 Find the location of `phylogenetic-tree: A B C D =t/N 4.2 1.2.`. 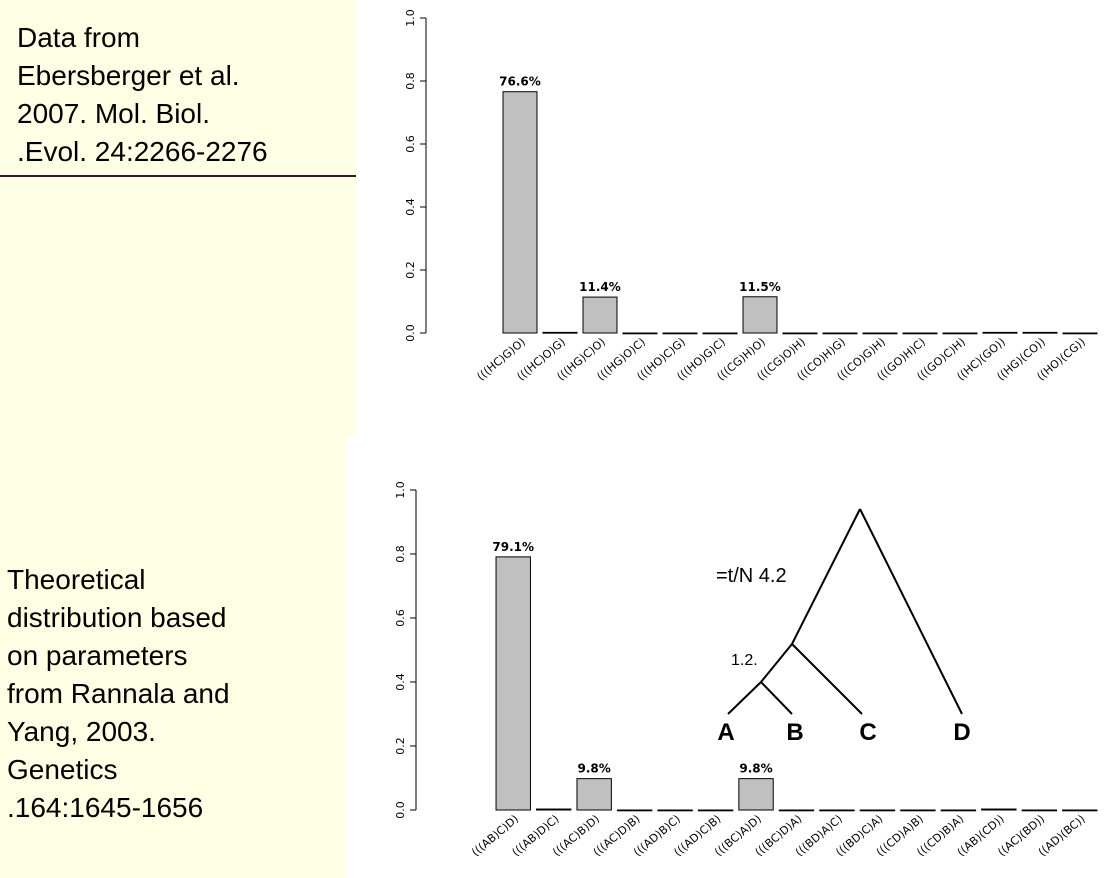

phylogenetic-tree: A B C D =t/N 4.2 1.2. is located at coordinates (843, 627).